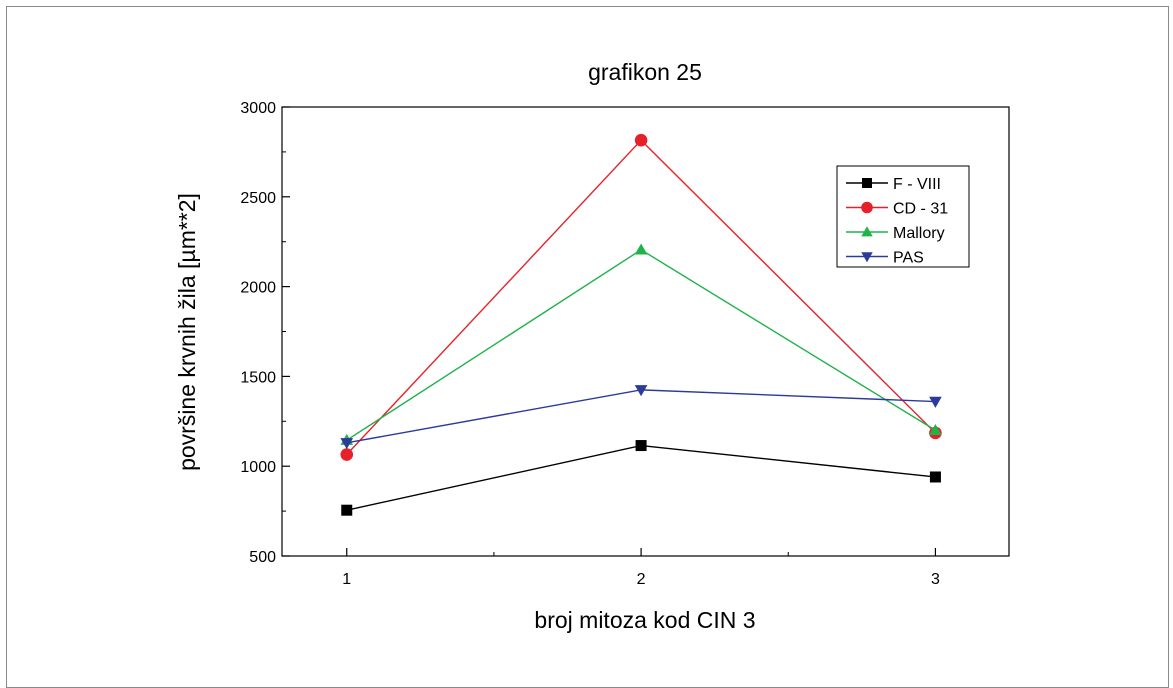 This screenshot has width=1173, height=688. I want to click on y-tick-label: 3000, so click(258, 108).